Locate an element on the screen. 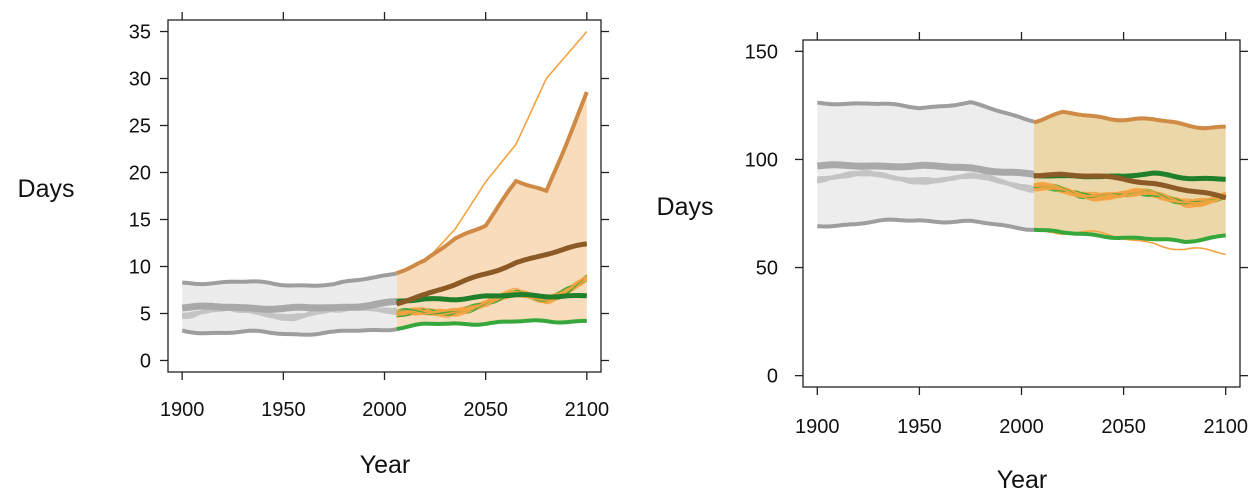  plot-area is located at coordinates (1021, 178).